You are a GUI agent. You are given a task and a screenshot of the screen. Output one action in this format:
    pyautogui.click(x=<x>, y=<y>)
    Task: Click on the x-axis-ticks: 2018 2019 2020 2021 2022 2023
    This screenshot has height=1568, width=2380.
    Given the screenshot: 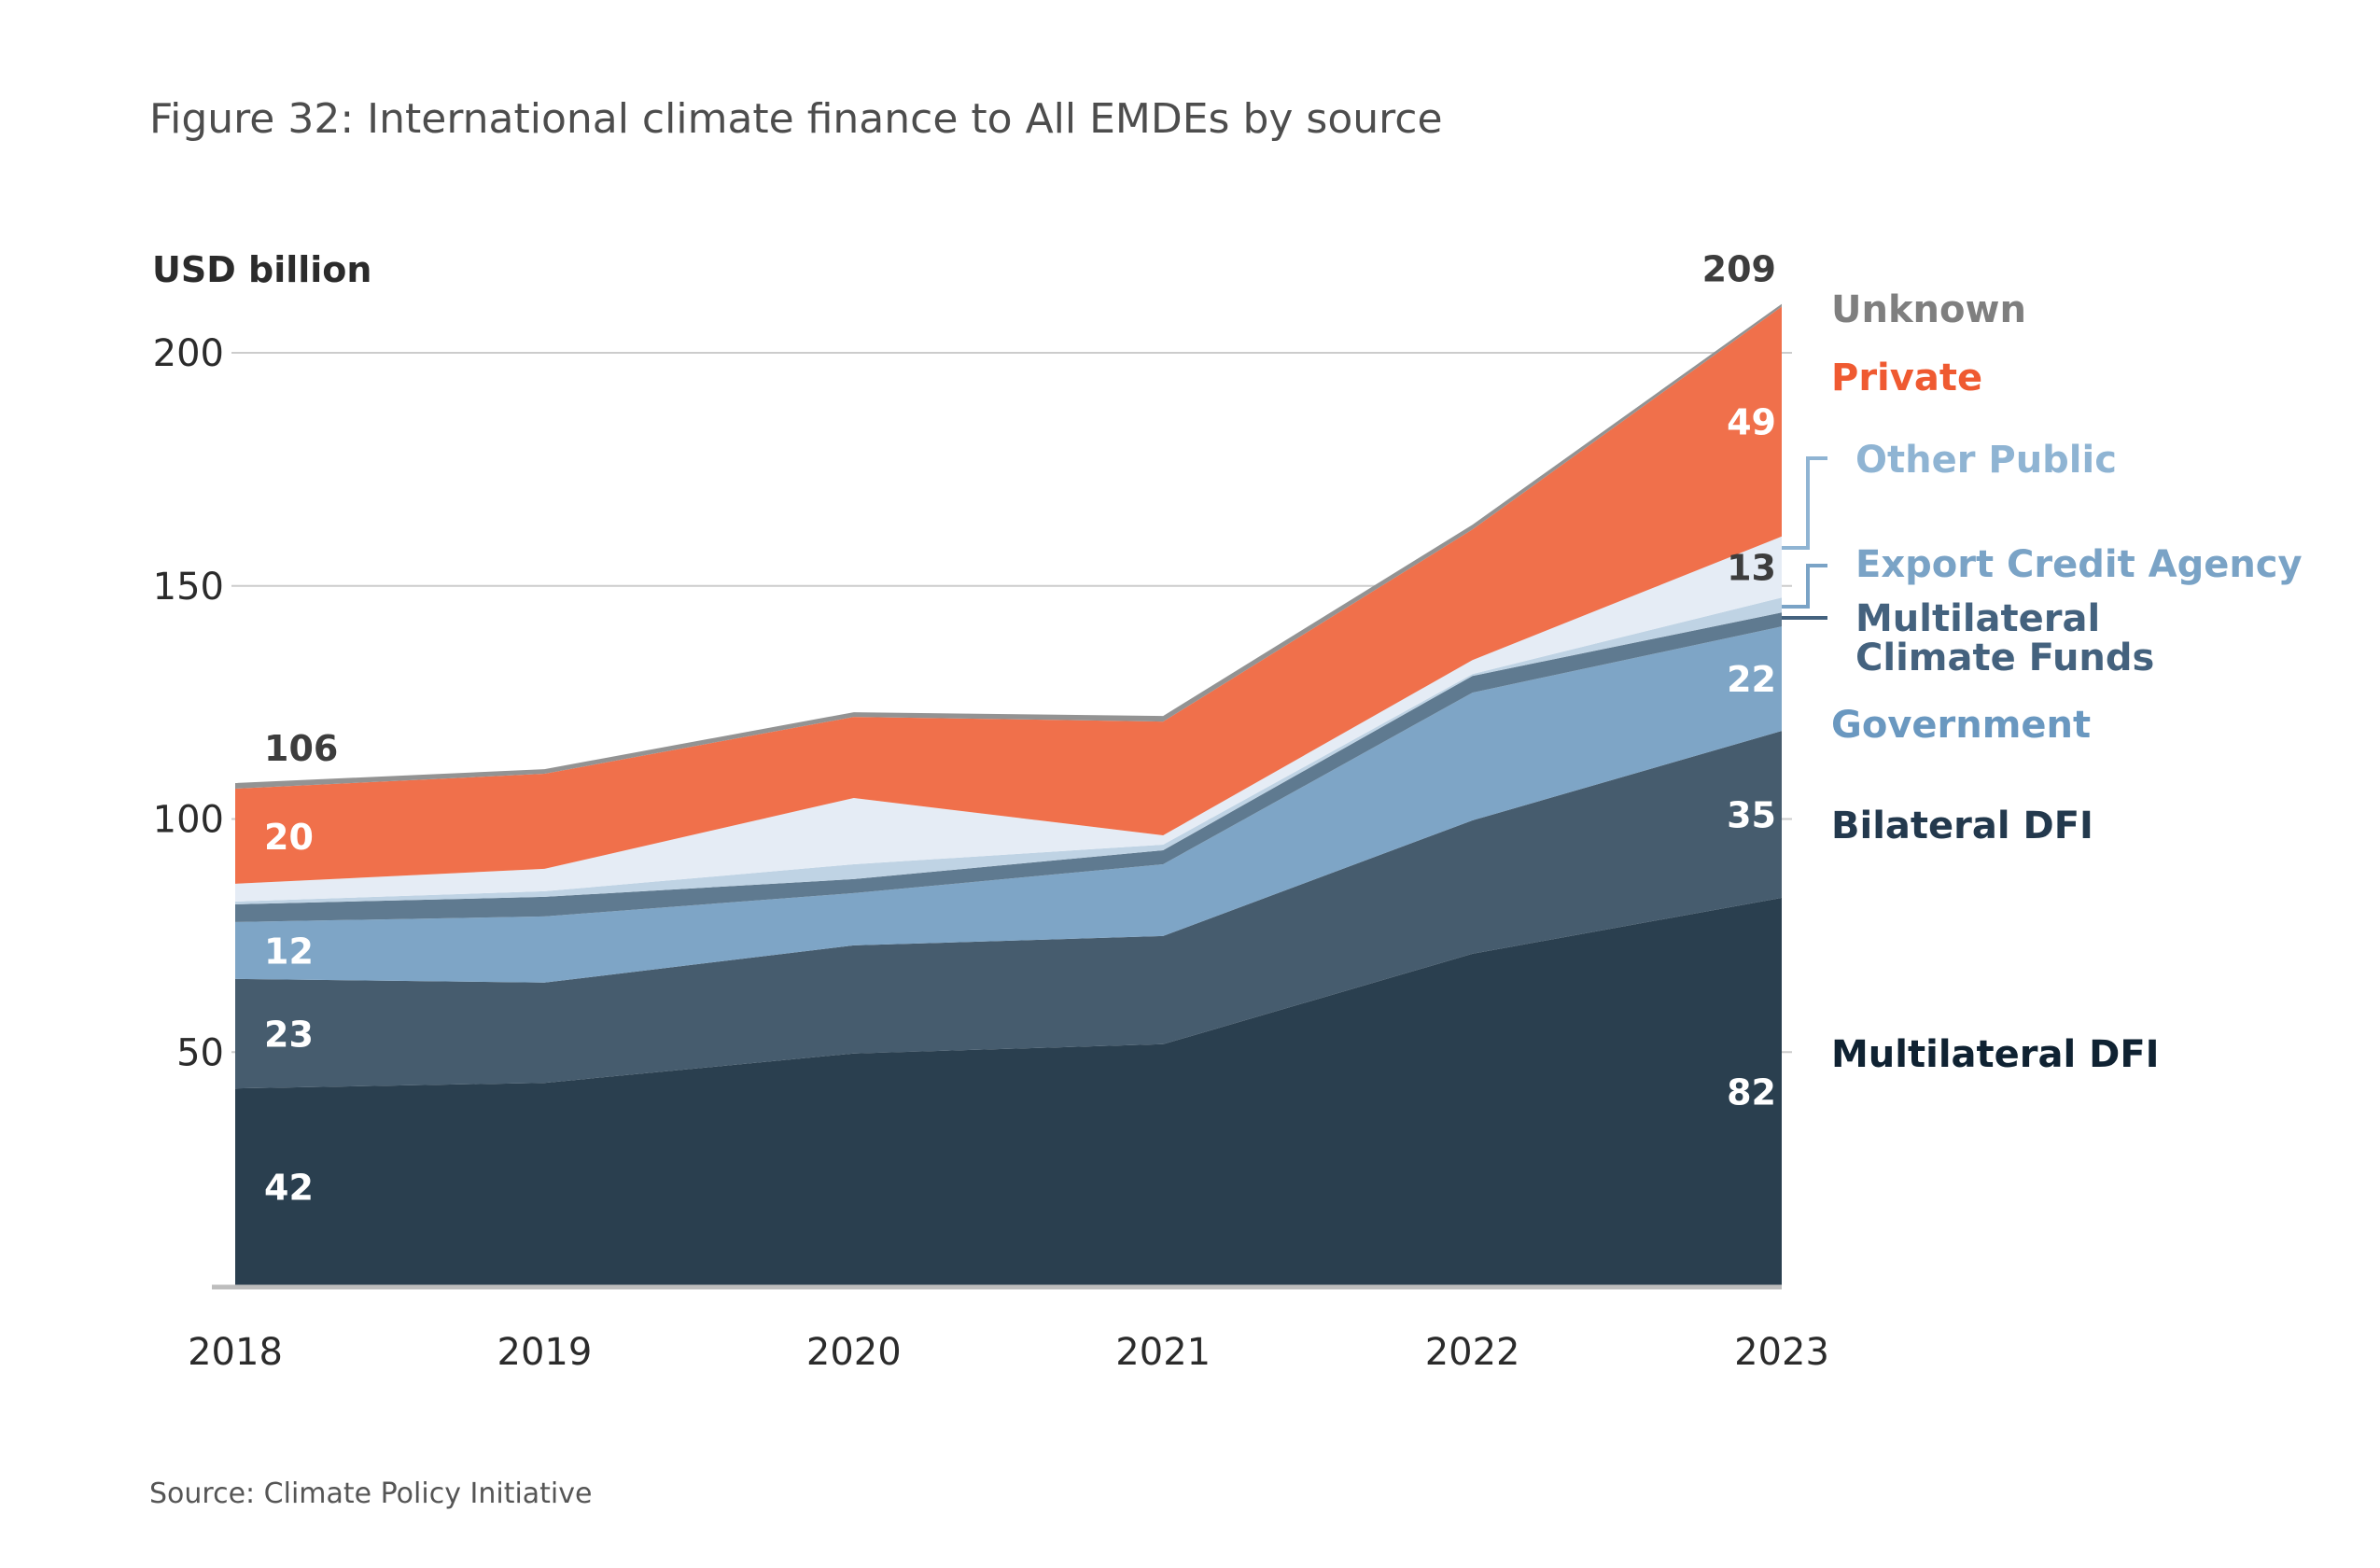 What is the action you would take?
    pyautogui.click(x=1008, y=1352)
    